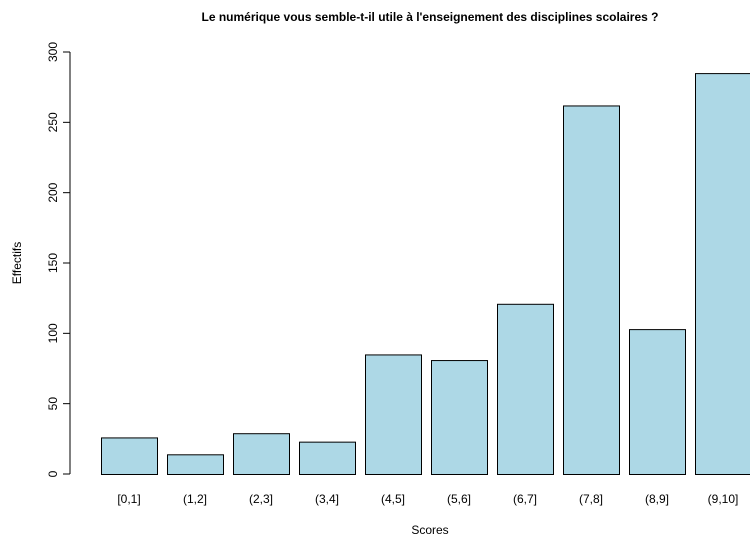 The width and height of the screenshot is (750, 537). I want to click on x-tick-label: (3,4], so click(327, 499).